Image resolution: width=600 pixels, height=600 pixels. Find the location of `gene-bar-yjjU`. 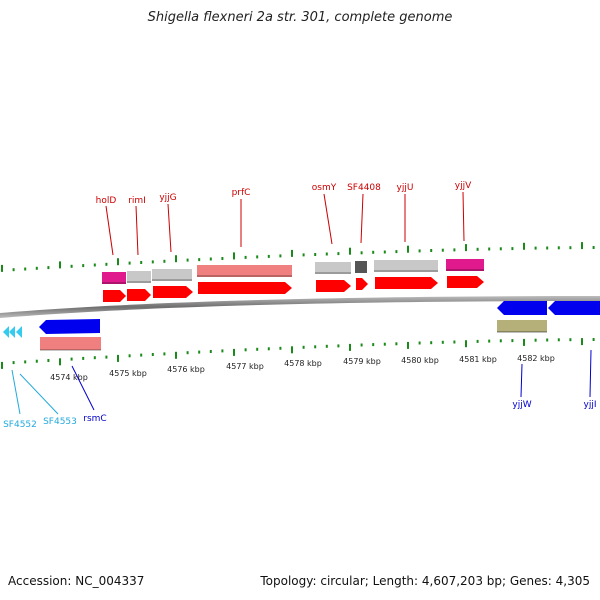

gene-bar-yjjU is located at coordinates (406, 266).